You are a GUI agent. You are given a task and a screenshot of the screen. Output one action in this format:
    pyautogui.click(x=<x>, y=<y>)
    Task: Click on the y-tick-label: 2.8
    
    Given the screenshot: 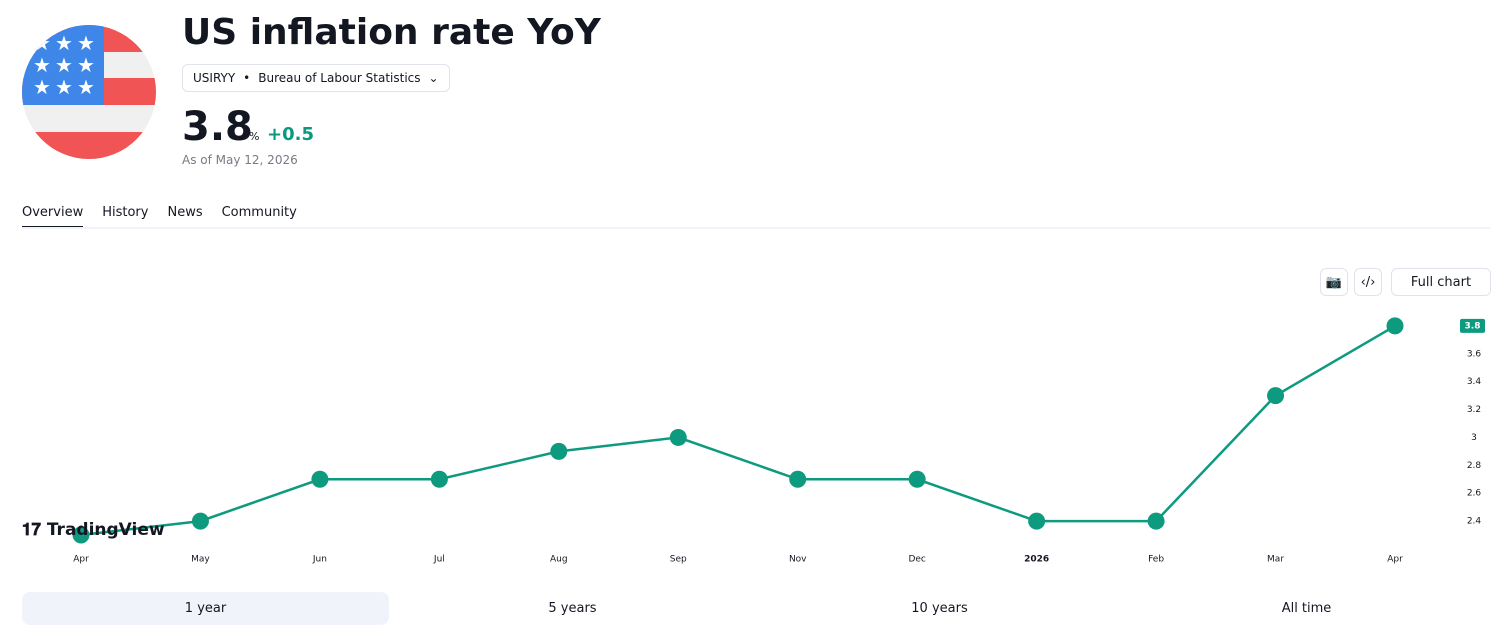 What is the action you would take?
    pyautogui.click(x=1474, y=466)
    